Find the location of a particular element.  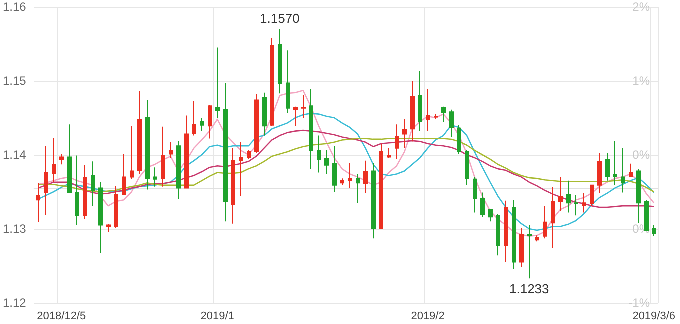

y-tick-label: 1.13 is located at coordinates (14, 229).